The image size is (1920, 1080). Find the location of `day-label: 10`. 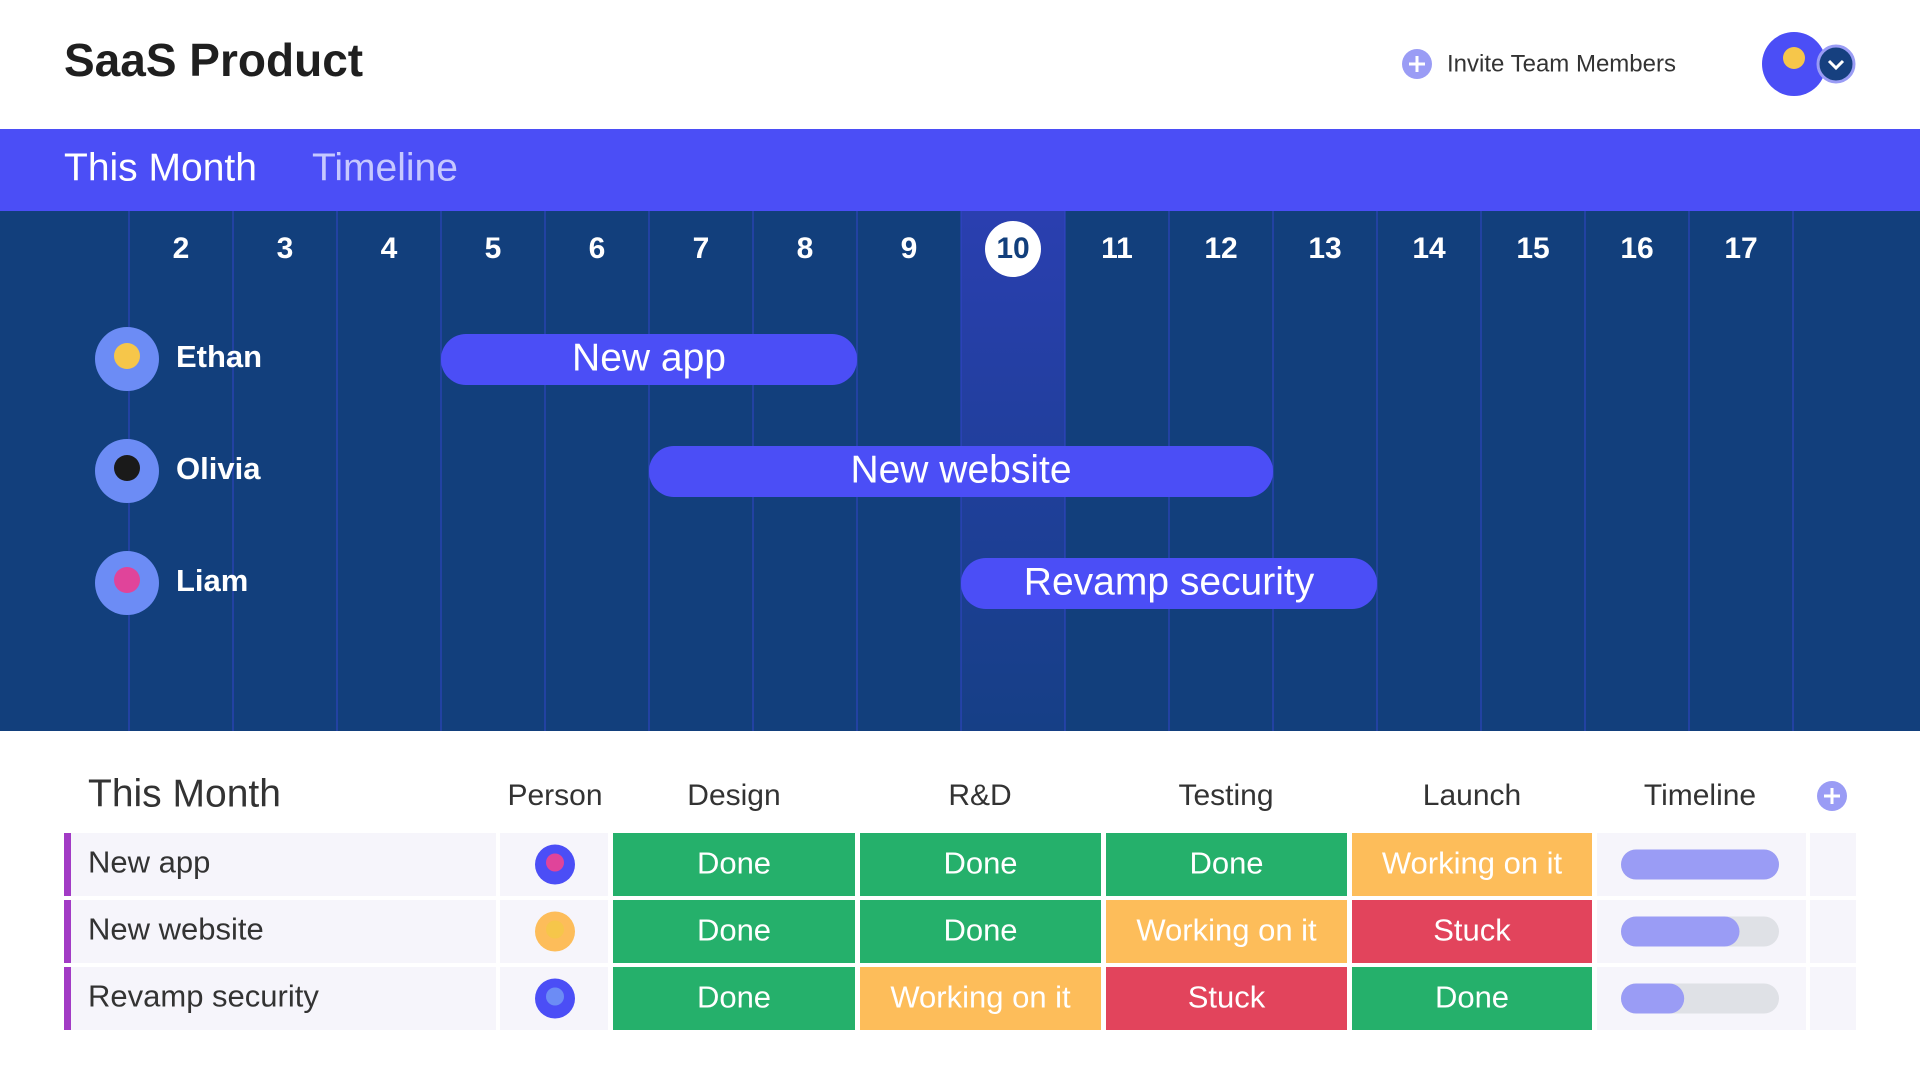

day-label: 10 is located at coordinates (1012, 248).